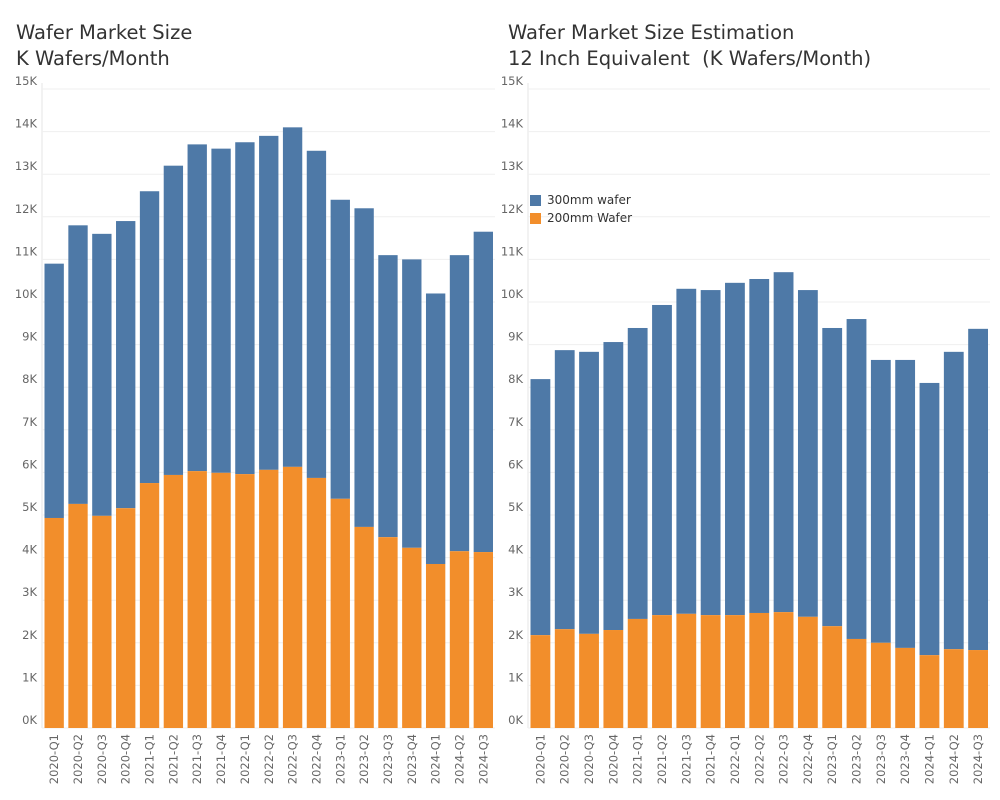 This screenshot has width=1000, height=800. I want to click on x-tick-label: 2023-Q4, so click(412, 759).